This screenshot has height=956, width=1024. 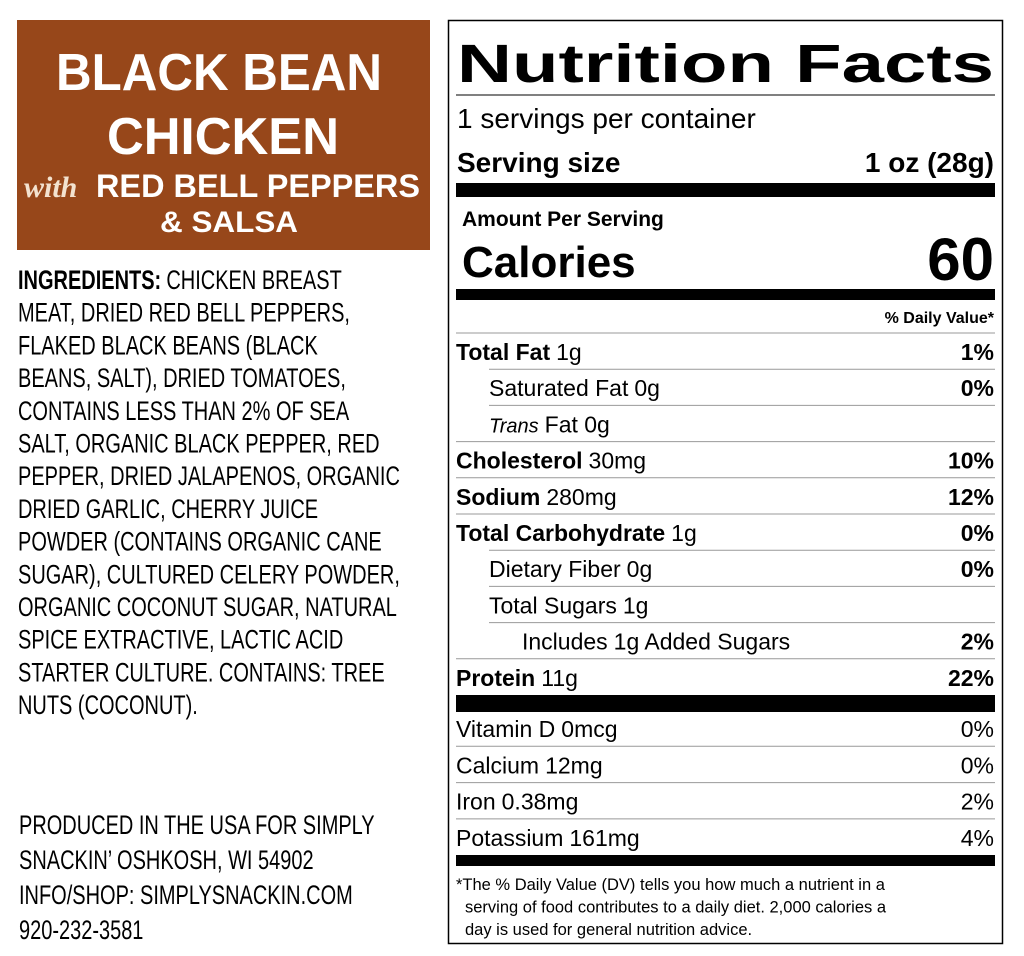 I want to click on nutrient-dv: 10%, so click(x=971, y=461).